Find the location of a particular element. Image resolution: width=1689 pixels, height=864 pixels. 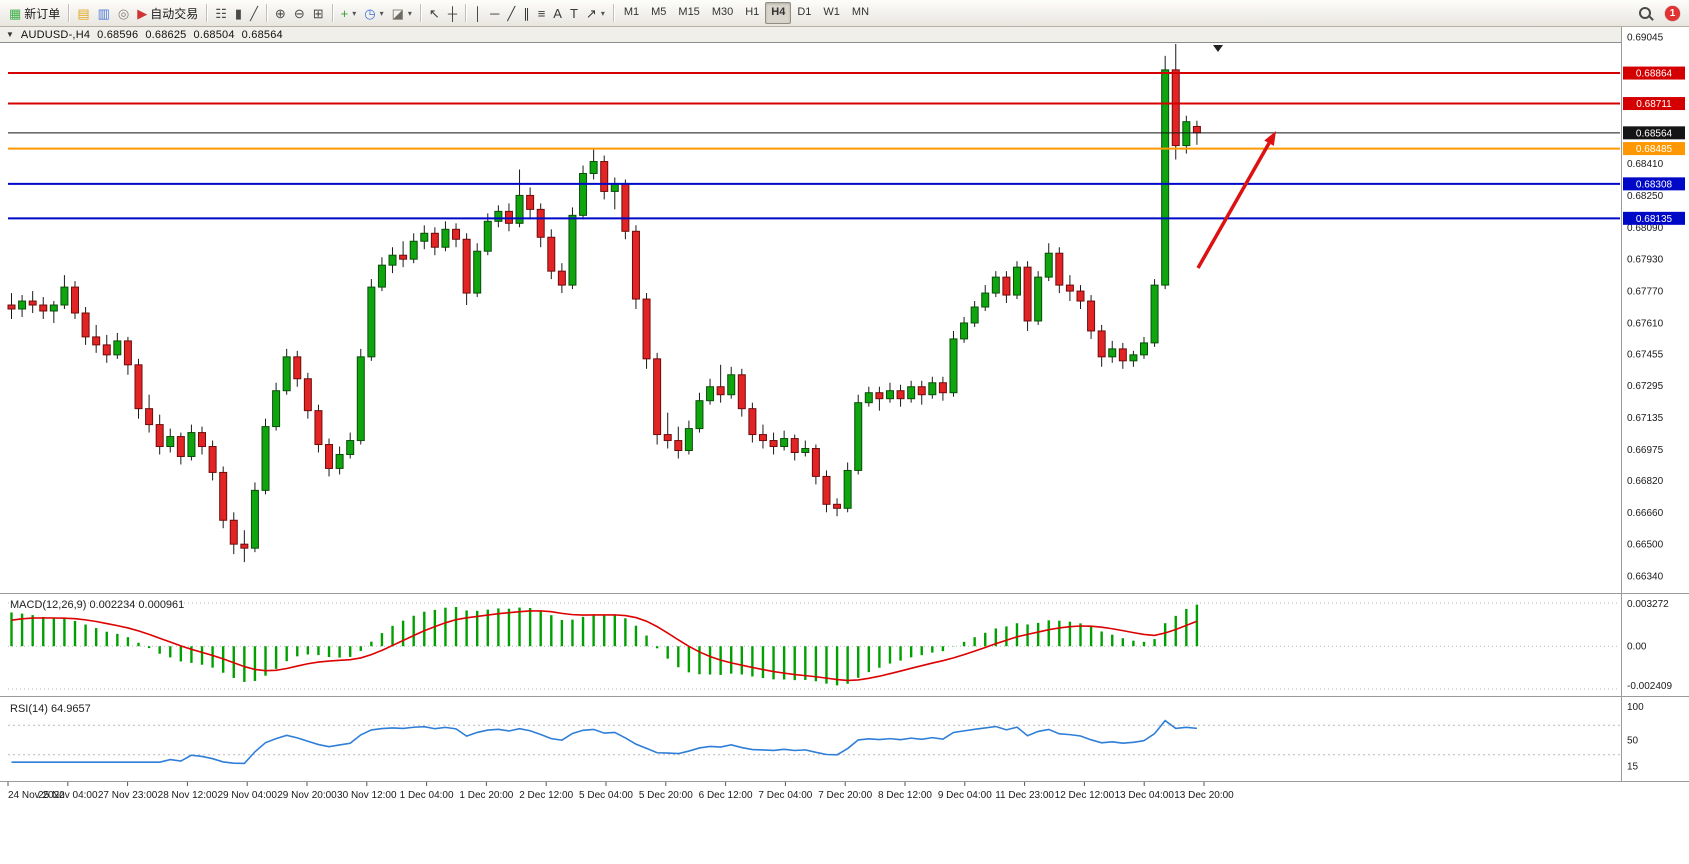

timeframe-button-w1: W1 is located at coordinates (831, 12).